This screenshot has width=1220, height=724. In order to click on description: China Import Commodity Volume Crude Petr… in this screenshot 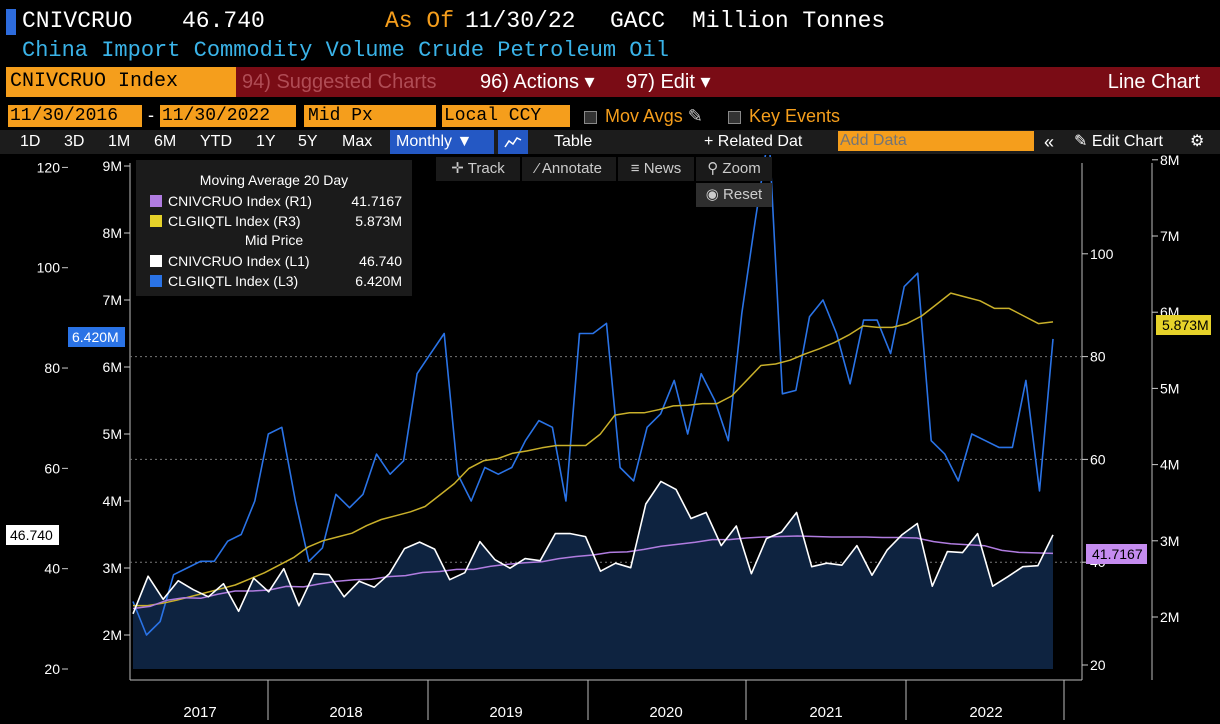, I will do `click(345, 50)`.